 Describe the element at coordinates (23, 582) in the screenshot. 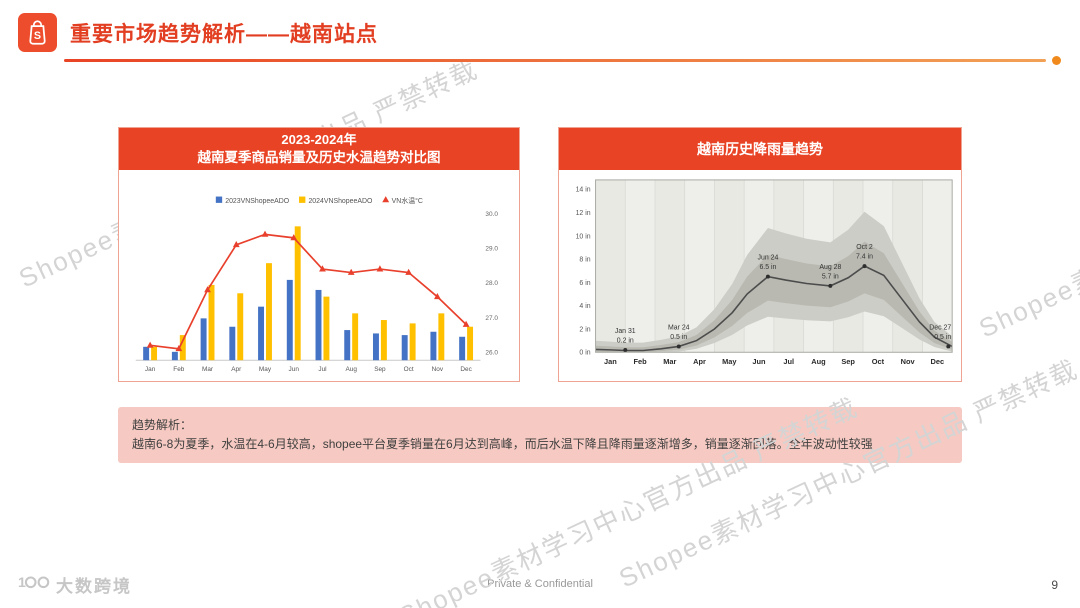

I see `svg-text: 1` at that location.